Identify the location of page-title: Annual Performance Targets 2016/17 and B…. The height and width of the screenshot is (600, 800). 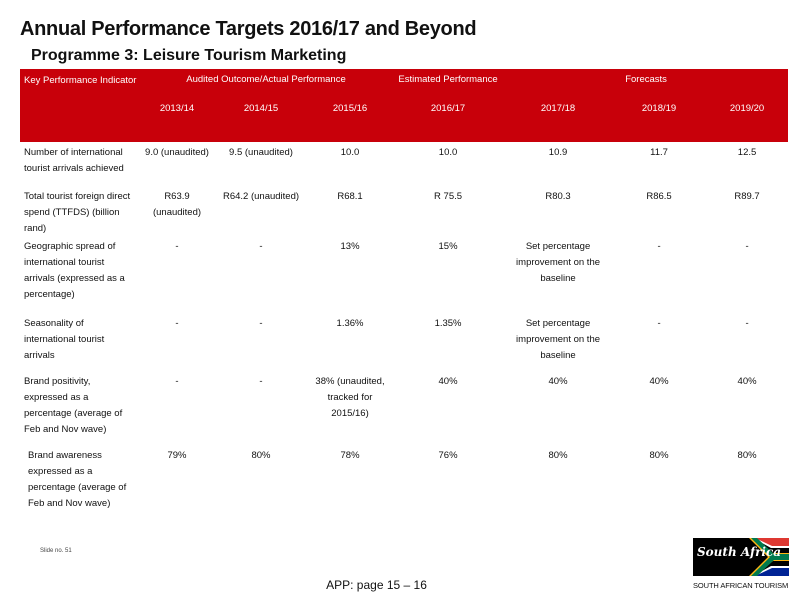
(248, 29).